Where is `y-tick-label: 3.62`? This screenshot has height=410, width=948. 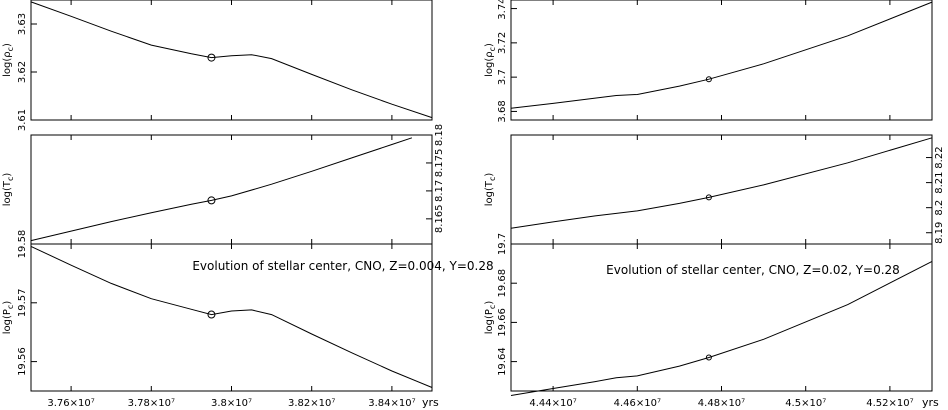
y-tick-label: 3.62 is located at coordinates (22, 72).